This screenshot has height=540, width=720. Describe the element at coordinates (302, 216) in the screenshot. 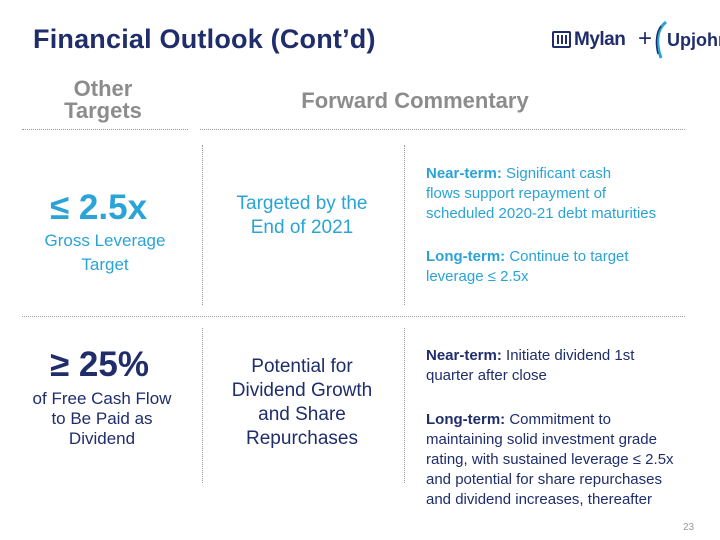

I see `row1-middle: Targeted by the End of 2021` at that location.